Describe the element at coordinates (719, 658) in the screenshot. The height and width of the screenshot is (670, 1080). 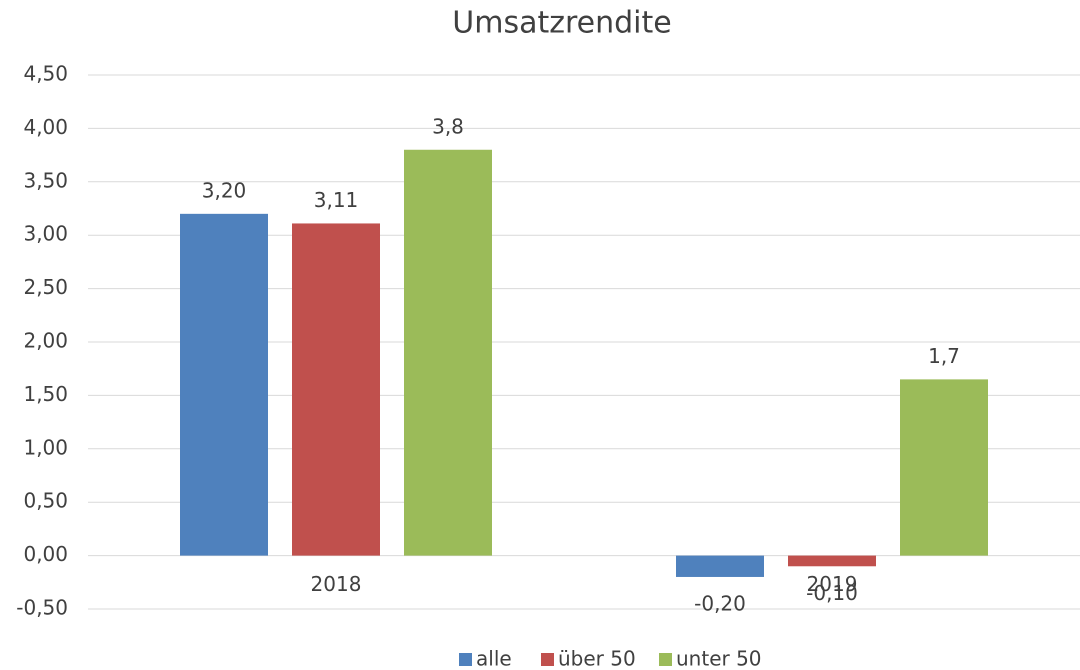
I see `legend-label: unter 50` at that location.